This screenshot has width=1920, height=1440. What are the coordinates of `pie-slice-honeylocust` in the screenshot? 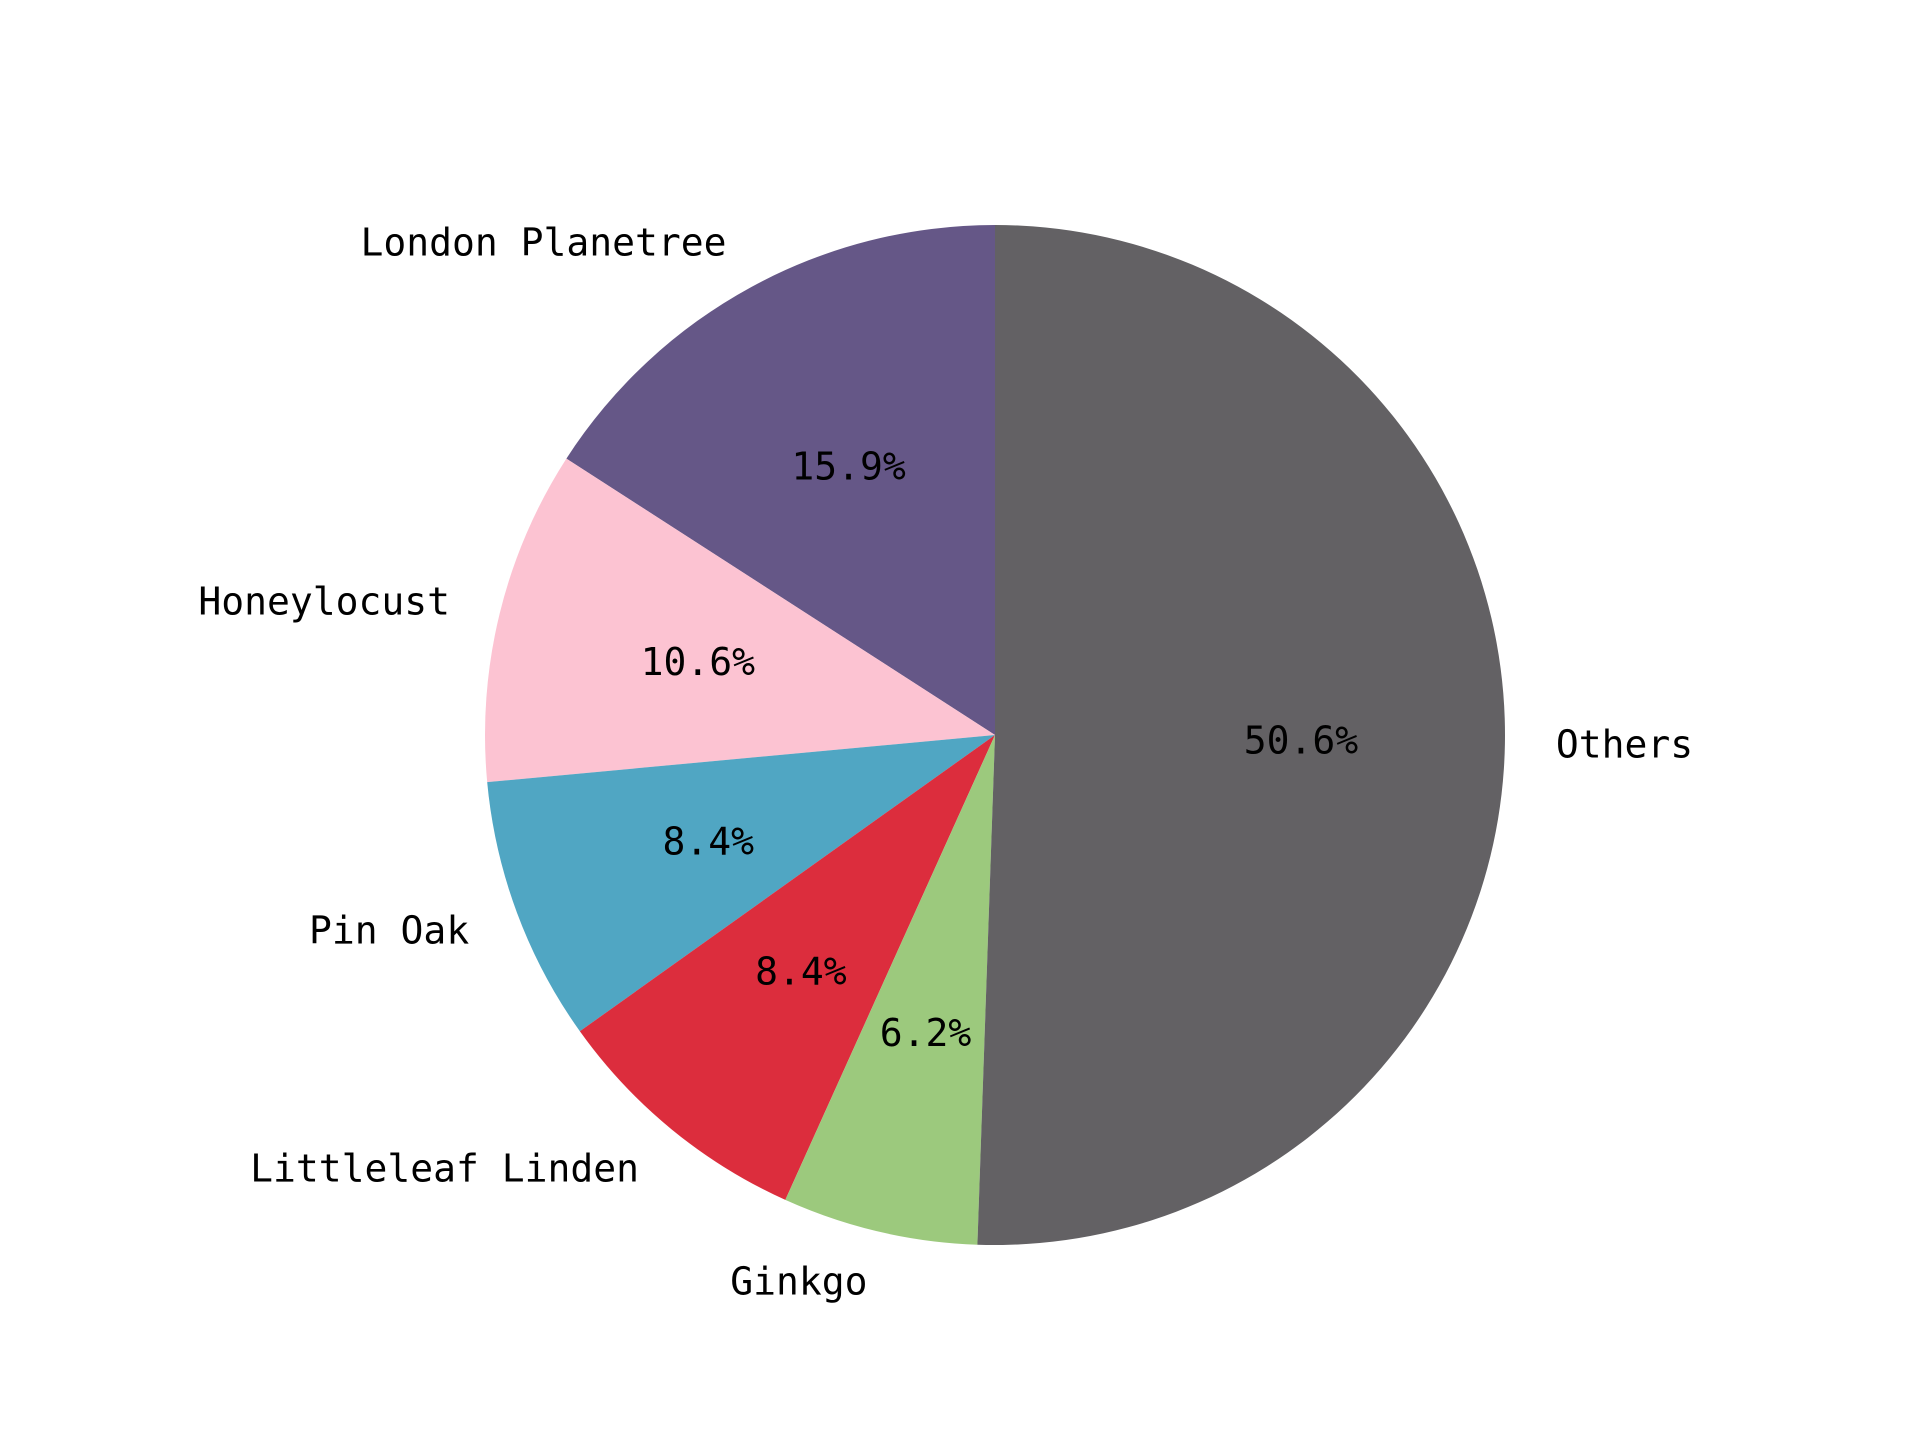 It's located at (740, 620).